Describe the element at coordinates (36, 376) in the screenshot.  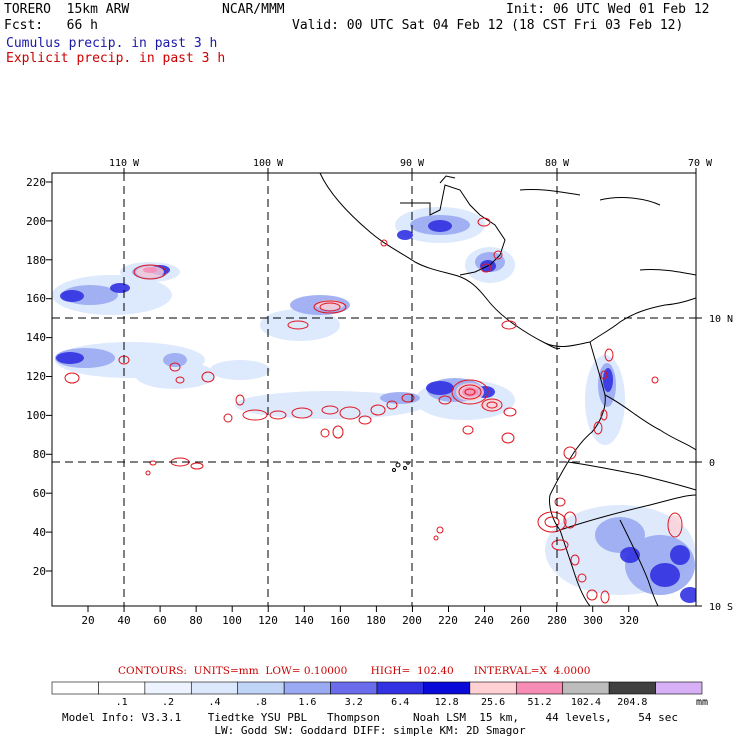
I see `y-tick-label: 120` at that location.